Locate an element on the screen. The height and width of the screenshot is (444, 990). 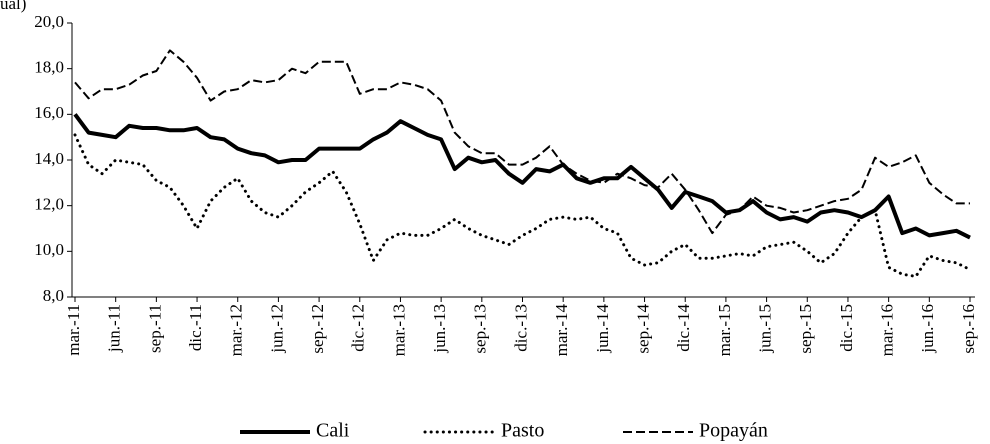
x-tick-label: dic.-11 is located at coordinates (195, 327).